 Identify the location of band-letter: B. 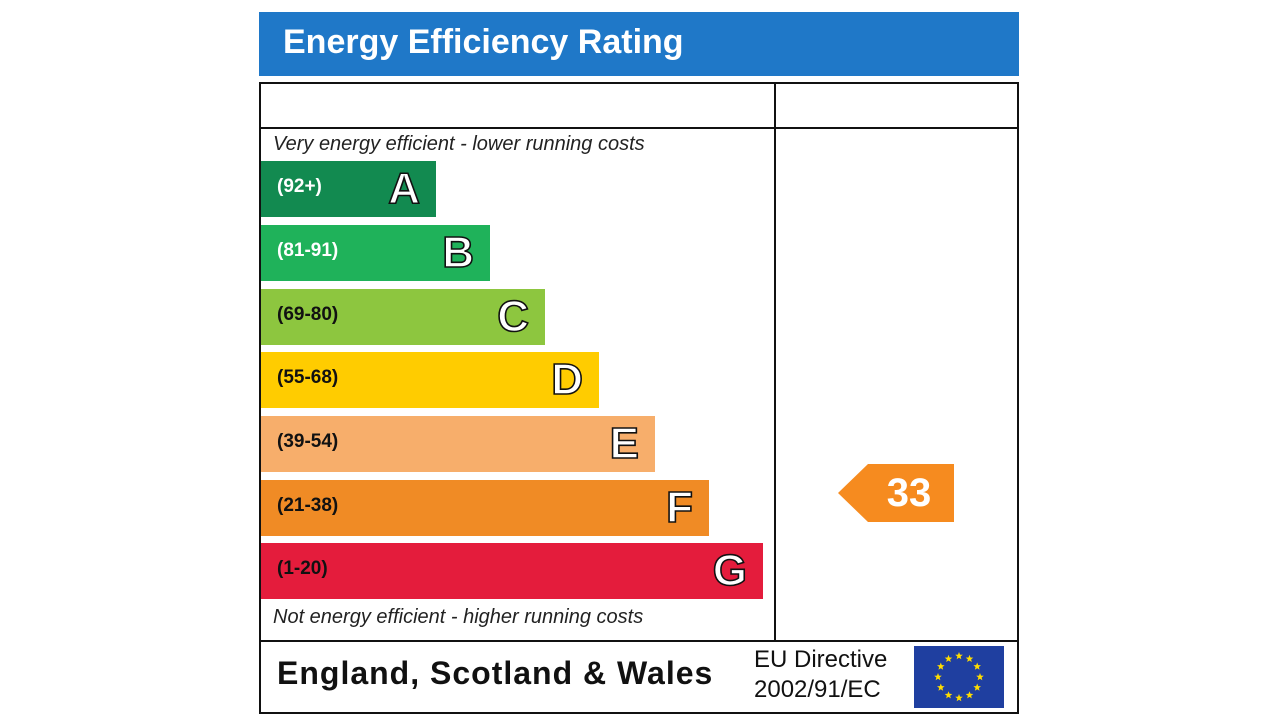
(457, 253).